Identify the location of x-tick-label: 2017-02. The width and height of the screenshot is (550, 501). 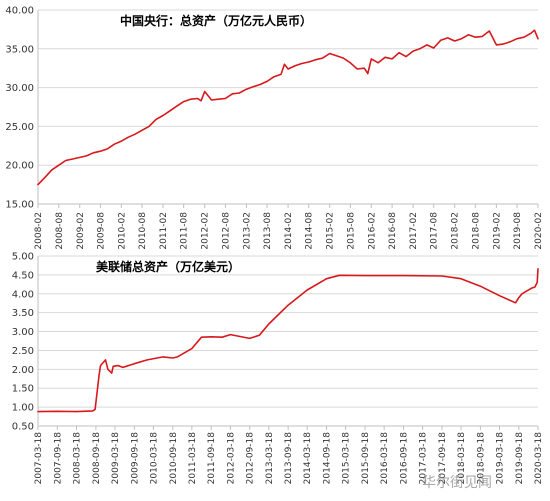
(414, 231).